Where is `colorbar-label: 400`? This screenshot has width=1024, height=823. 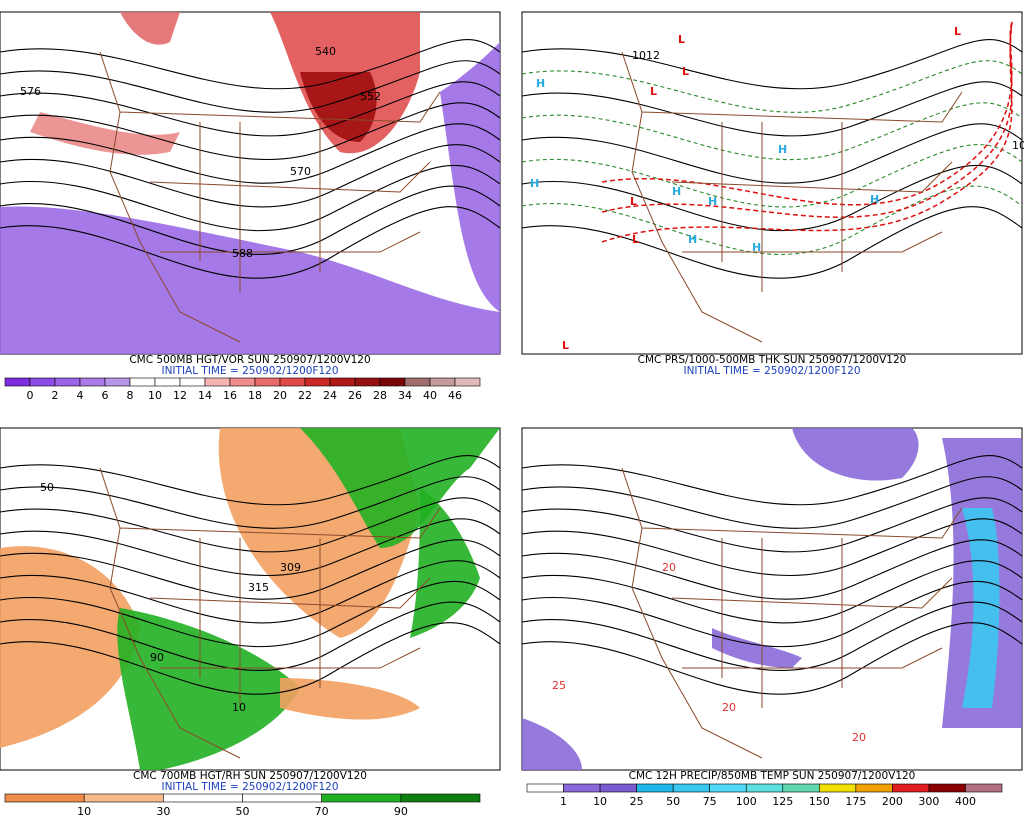
colorbar-label: 400 is located at coordinates (965, 801).